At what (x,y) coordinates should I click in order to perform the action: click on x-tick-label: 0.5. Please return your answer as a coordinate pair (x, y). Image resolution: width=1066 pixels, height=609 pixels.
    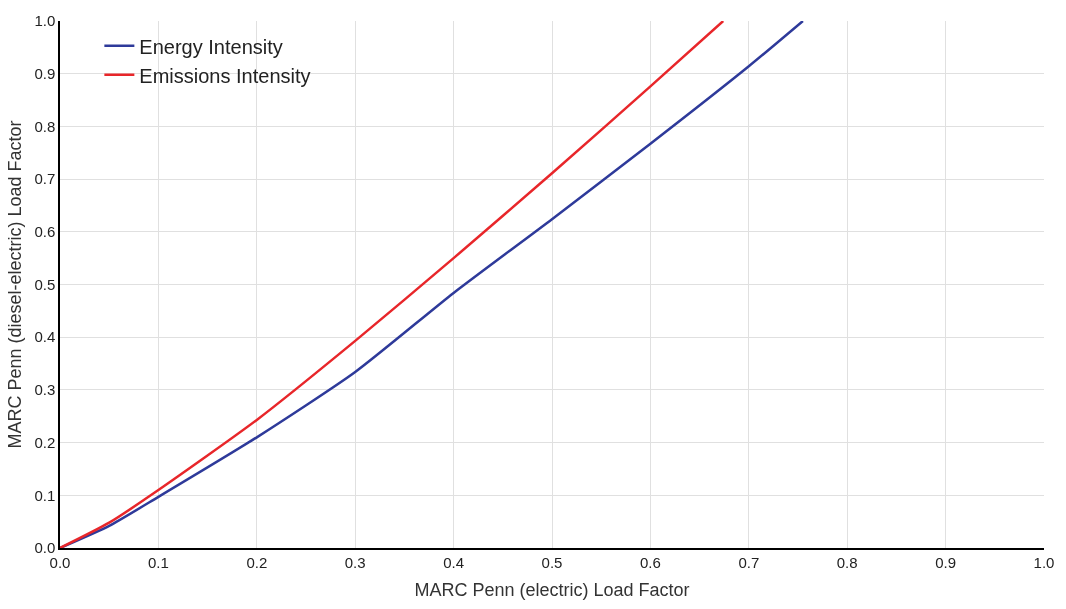
    Looking at the image, I should click on (552, 562).